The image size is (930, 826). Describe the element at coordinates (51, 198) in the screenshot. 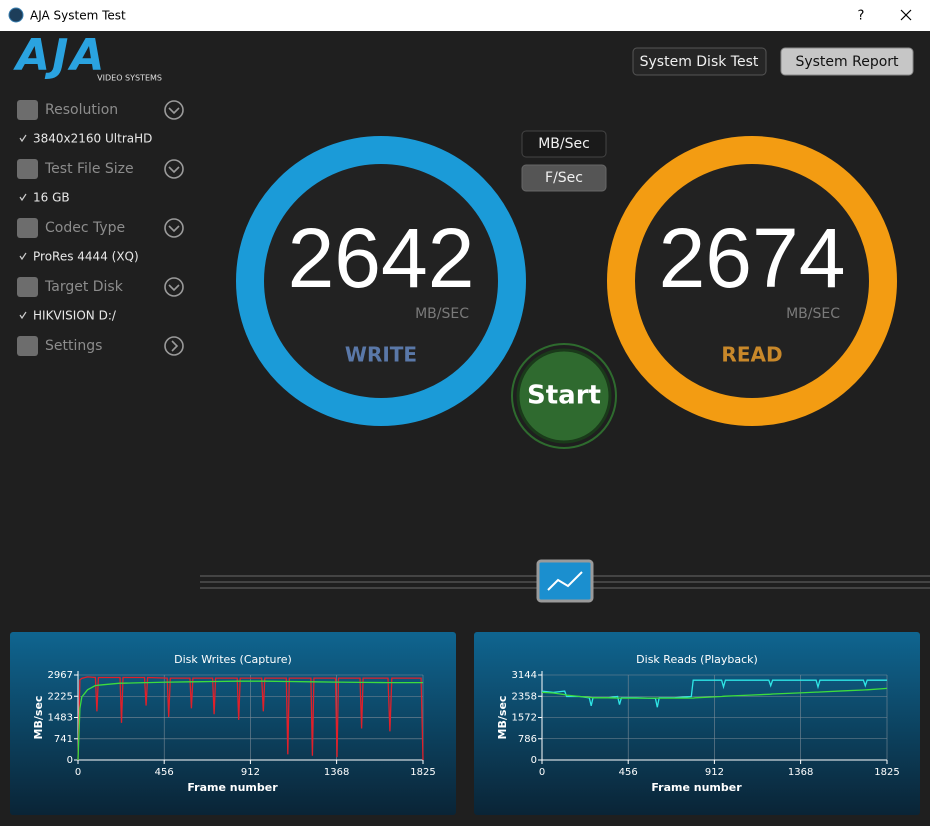

I see `sidebar-value: 16 GB` at that location.